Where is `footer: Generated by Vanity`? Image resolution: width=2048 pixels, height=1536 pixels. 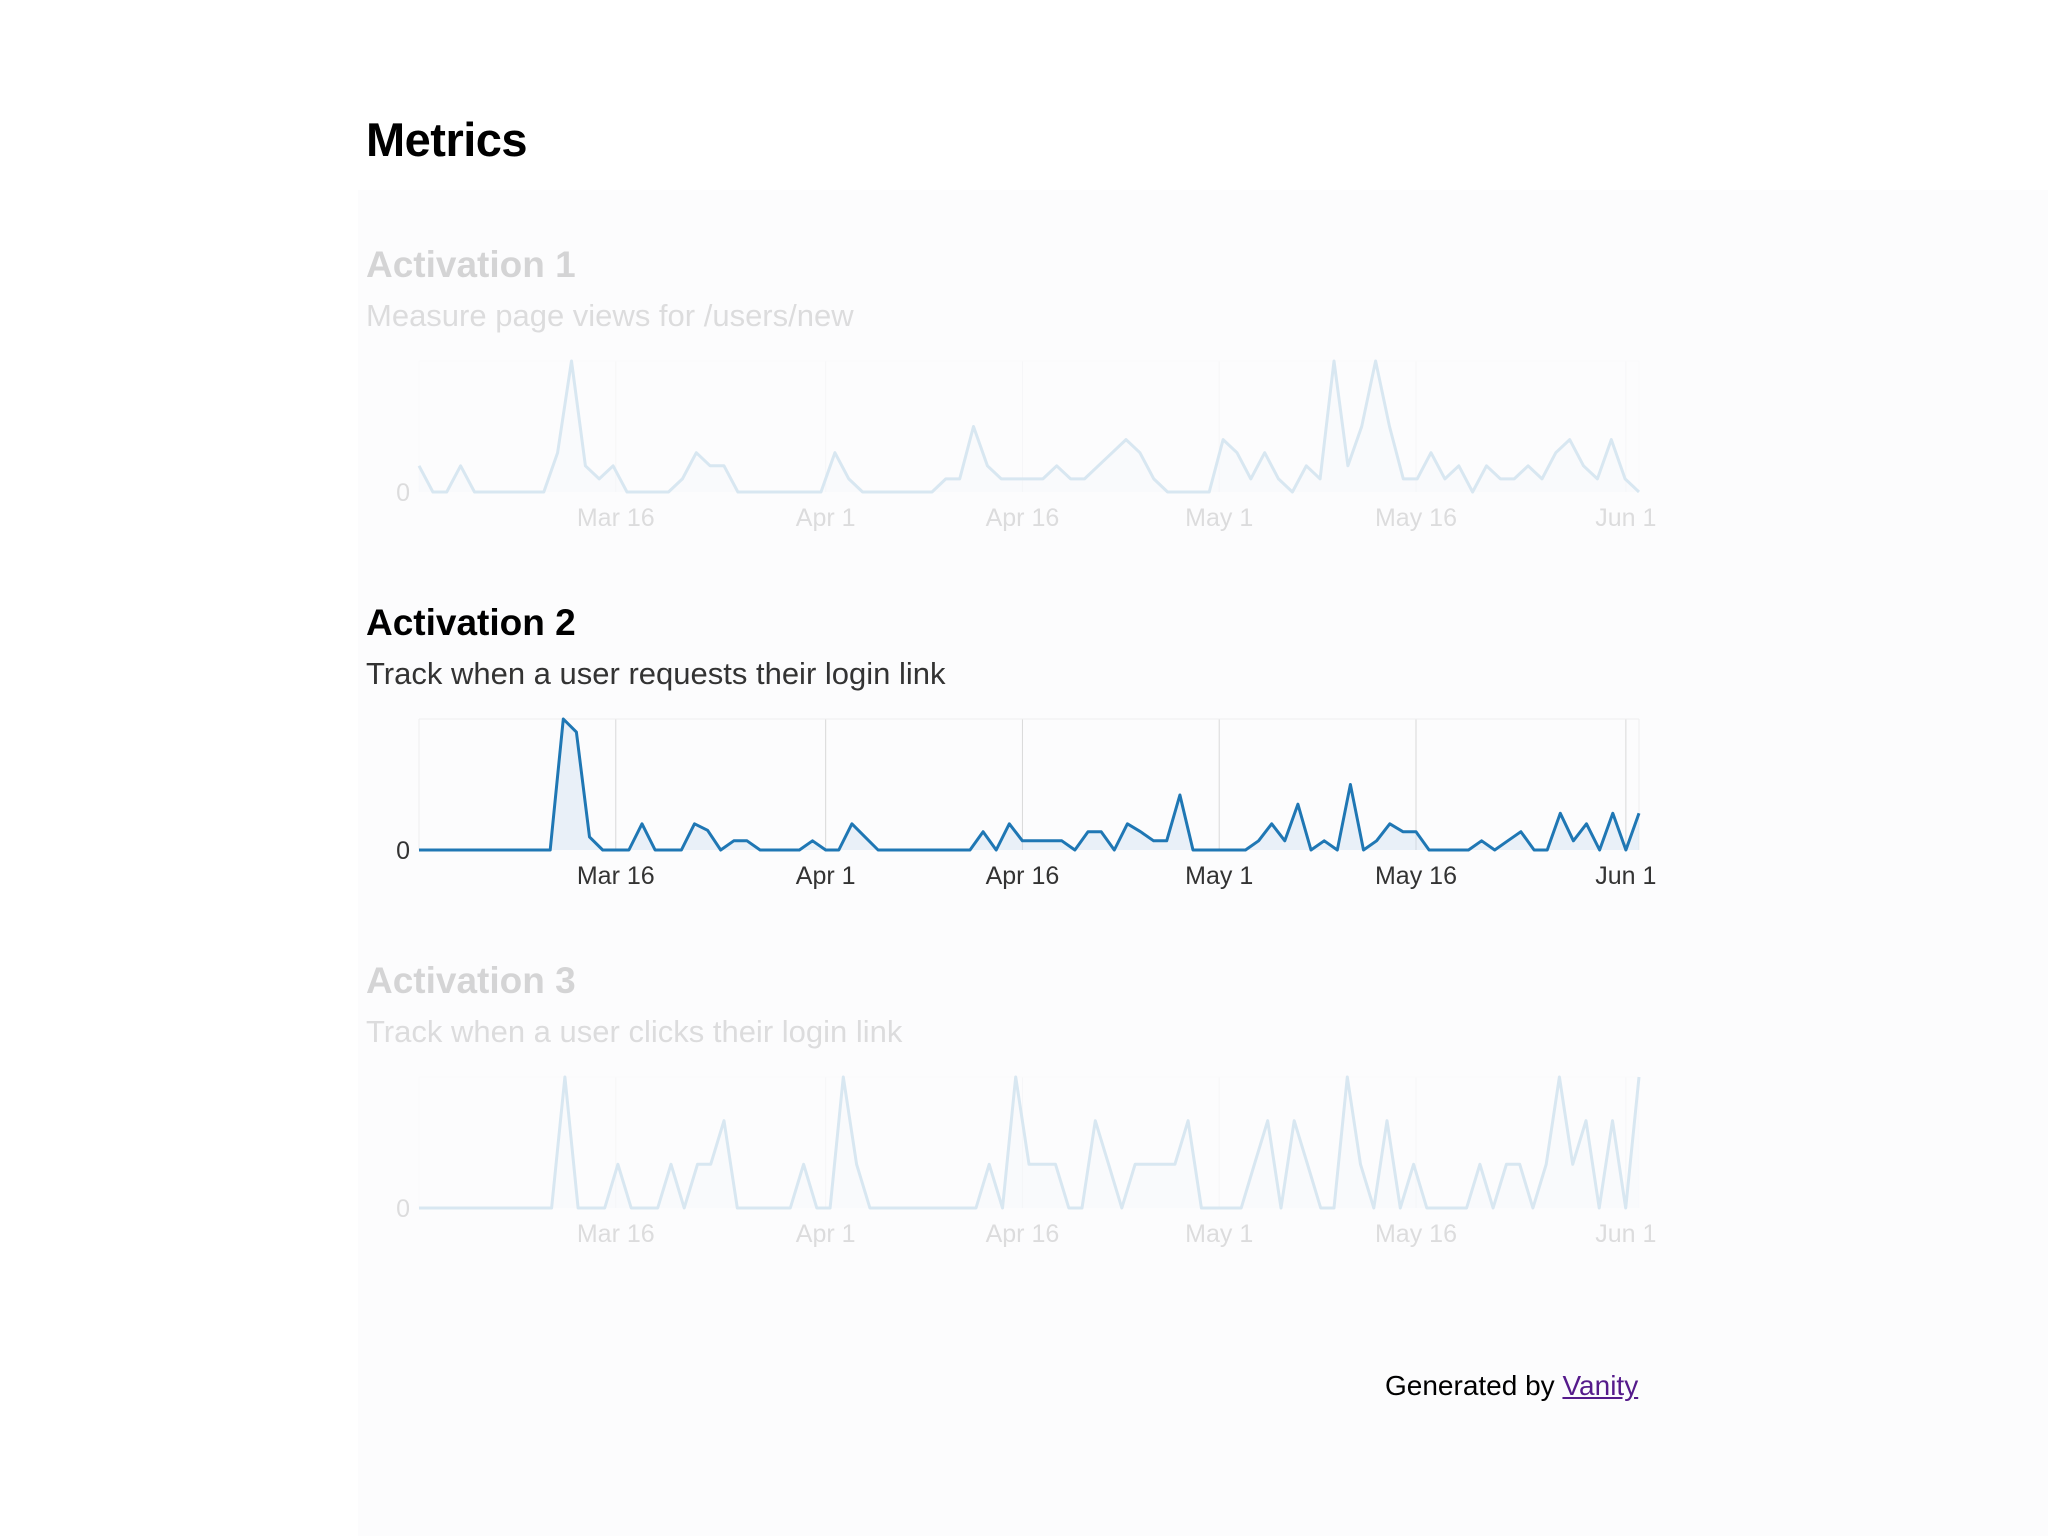 footer: Generated by Vanity is located at coordinates (1511, 1386).